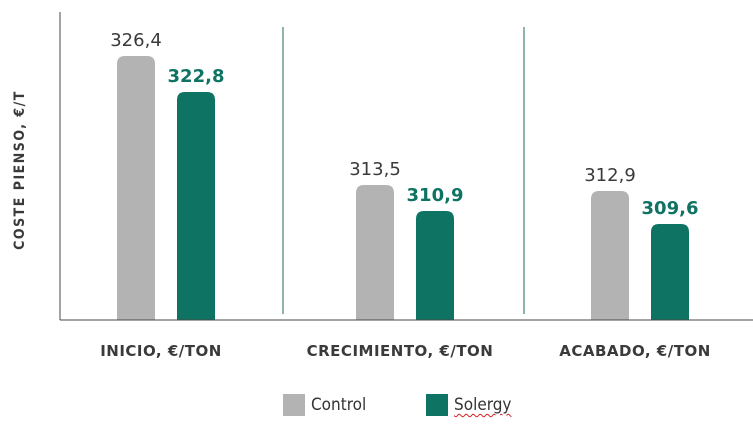 This screenshot has width=753, height=429. Describe the element at coordinates (635, 351) in the screenshot. I see `category-label-2: ACABADO, €/TON` at that location.